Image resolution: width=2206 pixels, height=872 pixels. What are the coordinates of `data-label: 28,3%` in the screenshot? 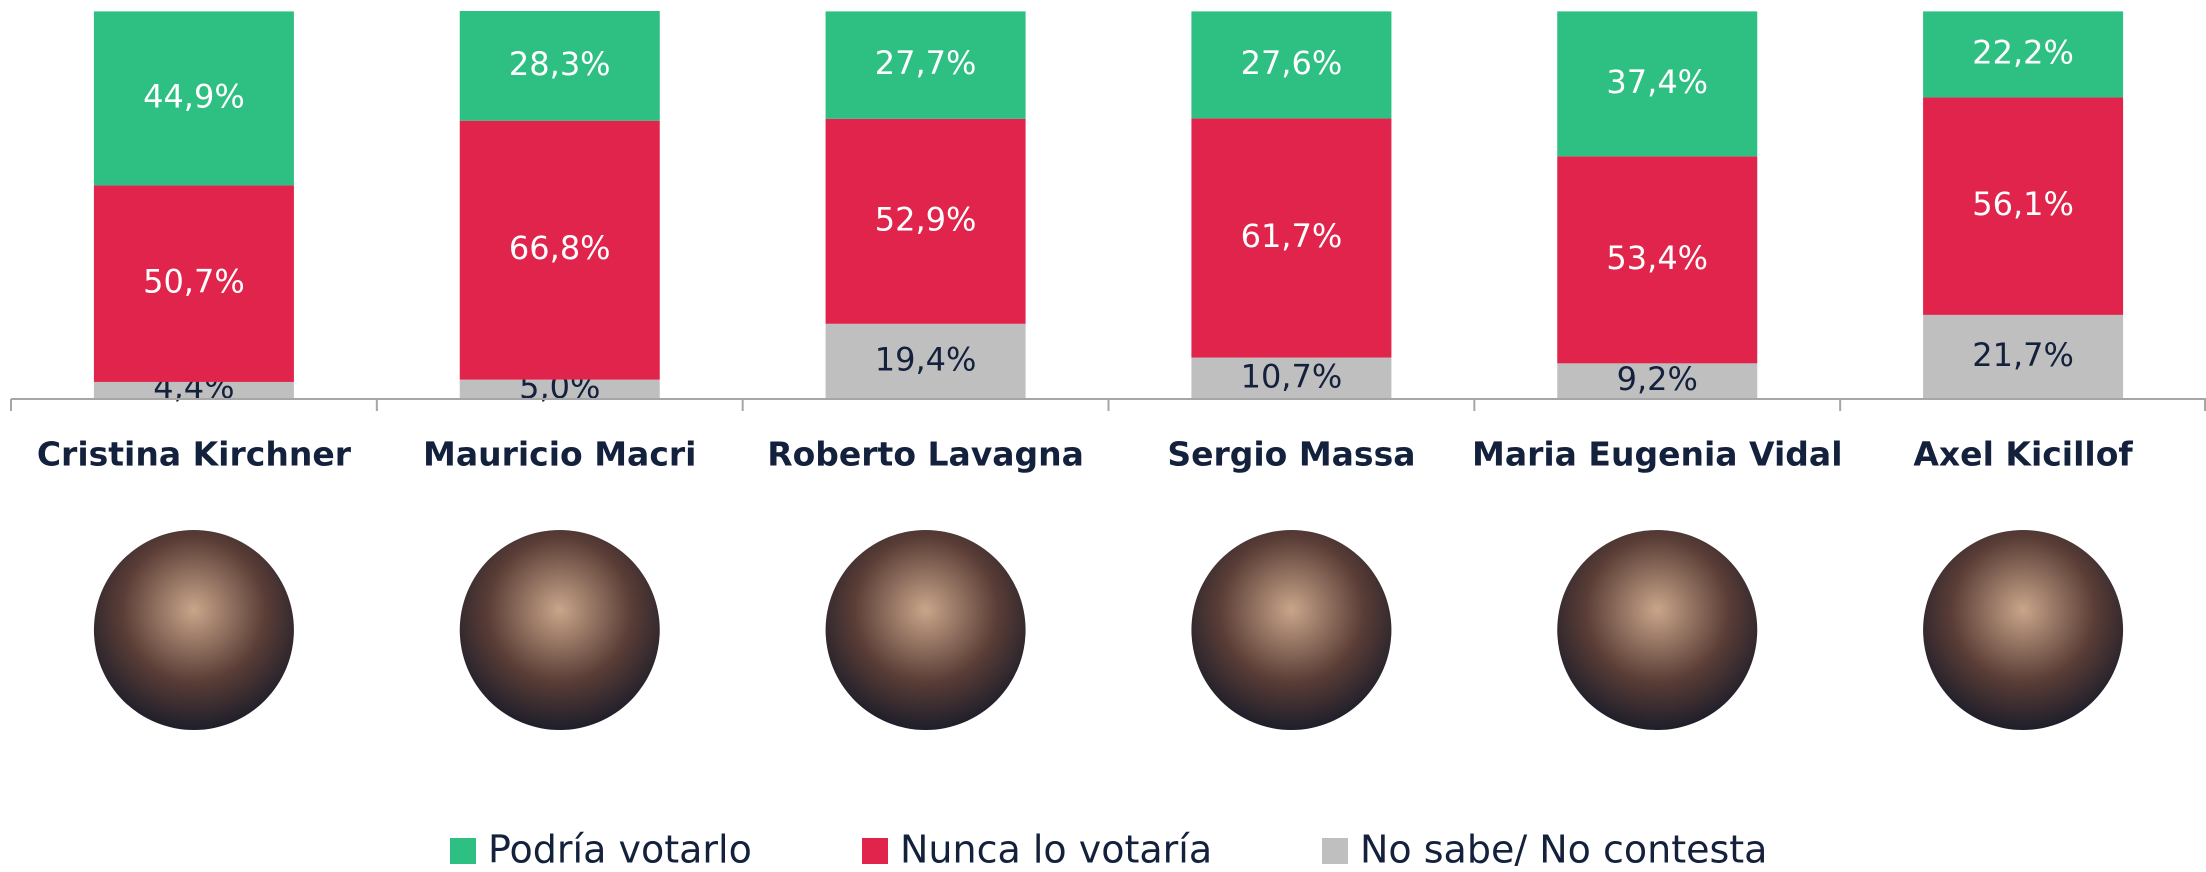 It's located at (560, 64).